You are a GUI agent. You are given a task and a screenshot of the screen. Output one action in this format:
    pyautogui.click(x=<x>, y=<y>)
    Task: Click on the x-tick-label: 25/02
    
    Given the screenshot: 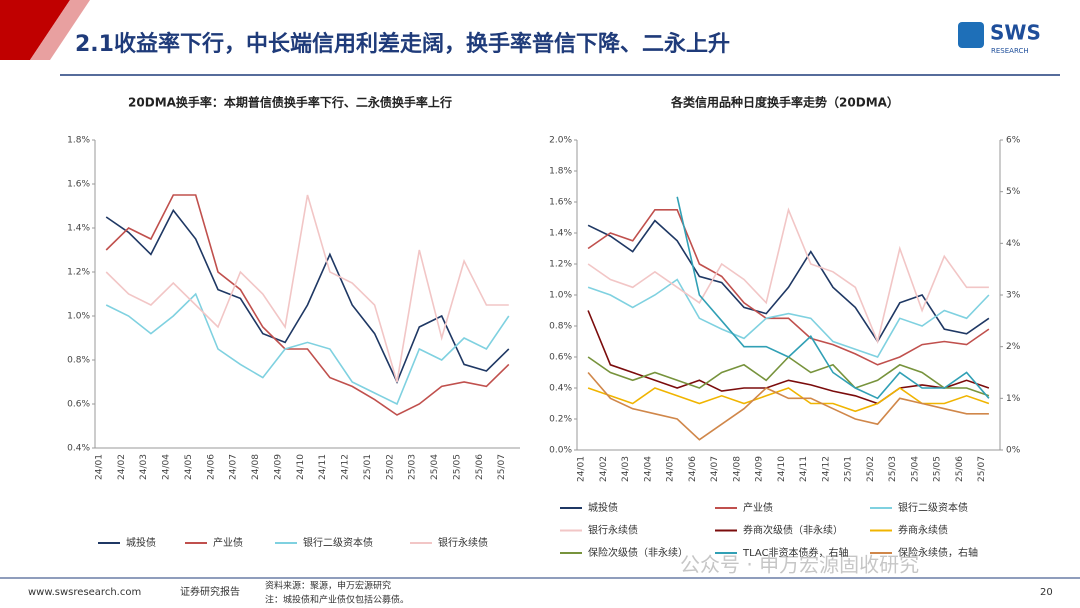 What is the action you would take?
    pyautogui.click(x=390, y=467)
    